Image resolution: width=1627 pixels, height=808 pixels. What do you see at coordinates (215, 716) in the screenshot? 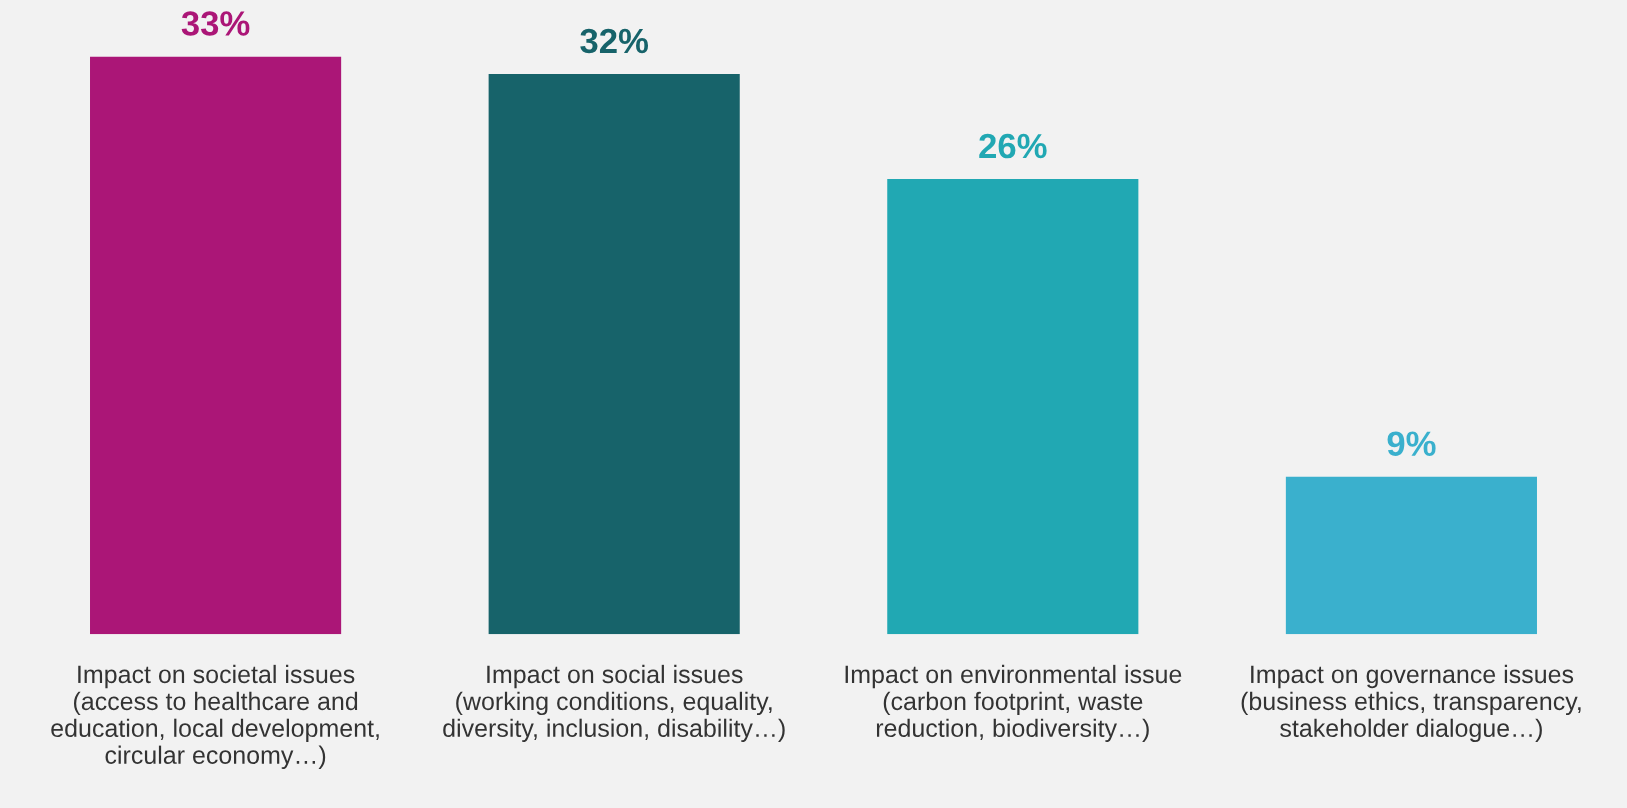
I see `x-tick-label: Impact on societal issues (access to healthcare and education, local development, circular economy…)` at bounding box center [215, 716].